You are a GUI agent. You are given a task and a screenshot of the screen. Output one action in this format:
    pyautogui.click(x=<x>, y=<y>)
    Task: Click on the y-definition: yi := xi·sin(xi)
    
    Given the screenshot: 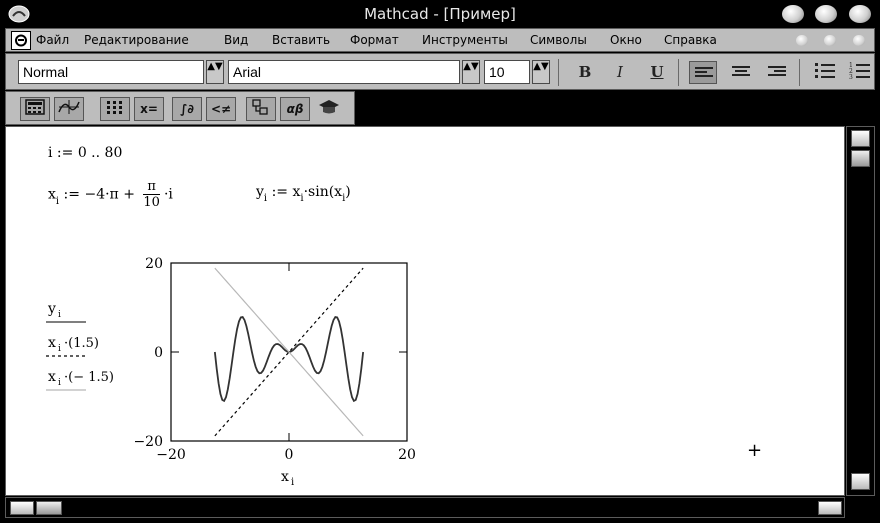 What is the action you would take?
    pyautogui.click(x=303, y=194)
    